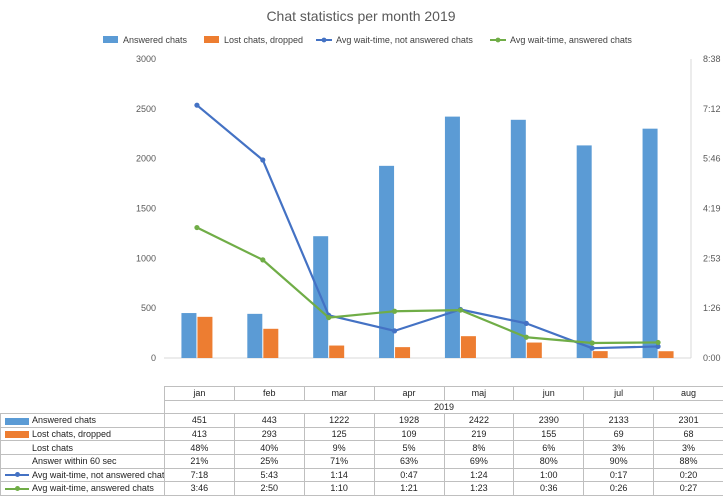 Image resolution: width=723 pixels, height=496 pixels. I want to click on table-cell: 1928, so click(409, 421).